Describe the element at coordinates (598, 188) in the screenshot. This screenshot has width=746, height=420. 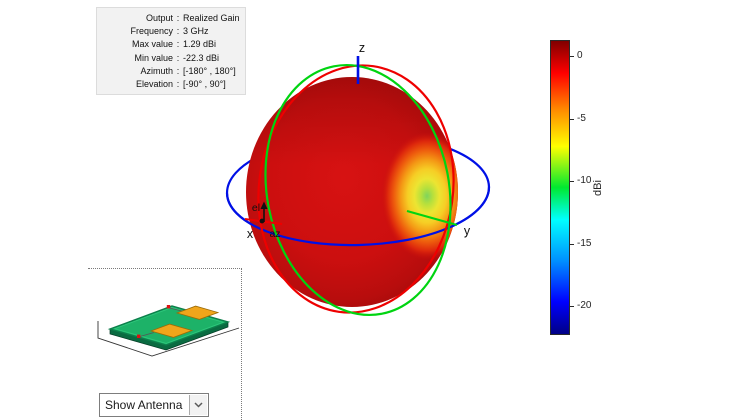
I see `colorbar-unit-label: dBi` at that location.